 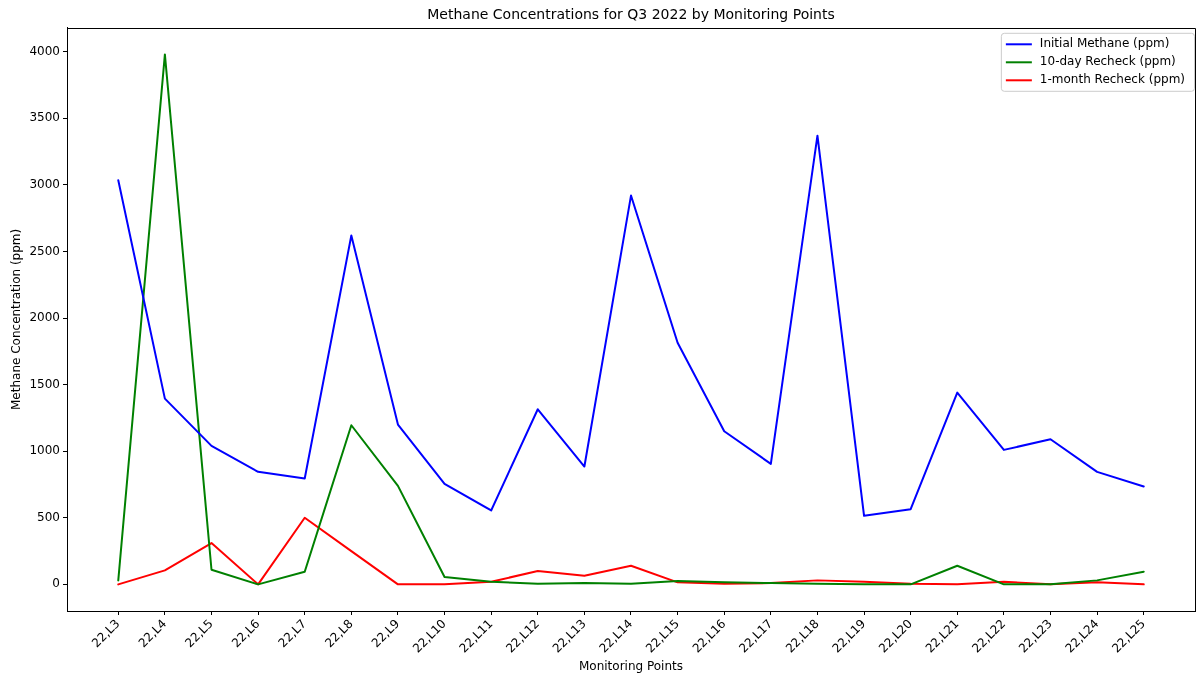 I want to click on y-tick-label: 1500, so click(x=44, y=383).